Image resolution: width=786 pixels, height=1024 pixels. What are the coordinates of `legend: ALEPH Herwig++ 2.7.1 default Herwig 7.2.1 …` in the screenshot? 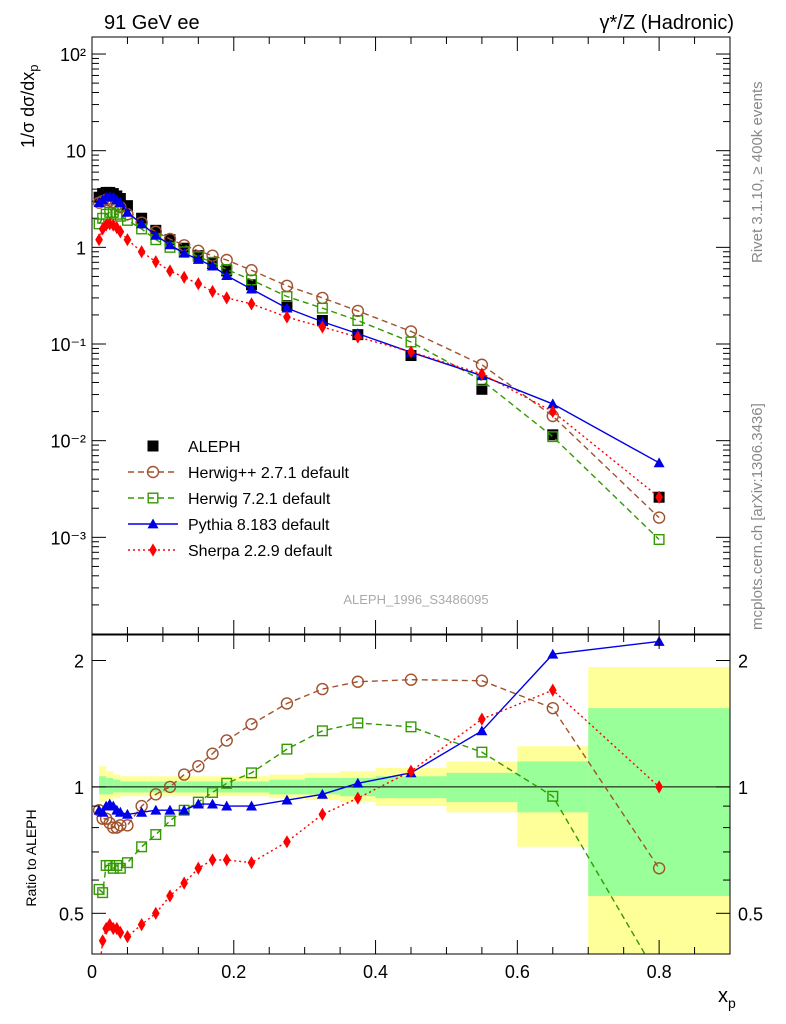 It's located at (239, 499).